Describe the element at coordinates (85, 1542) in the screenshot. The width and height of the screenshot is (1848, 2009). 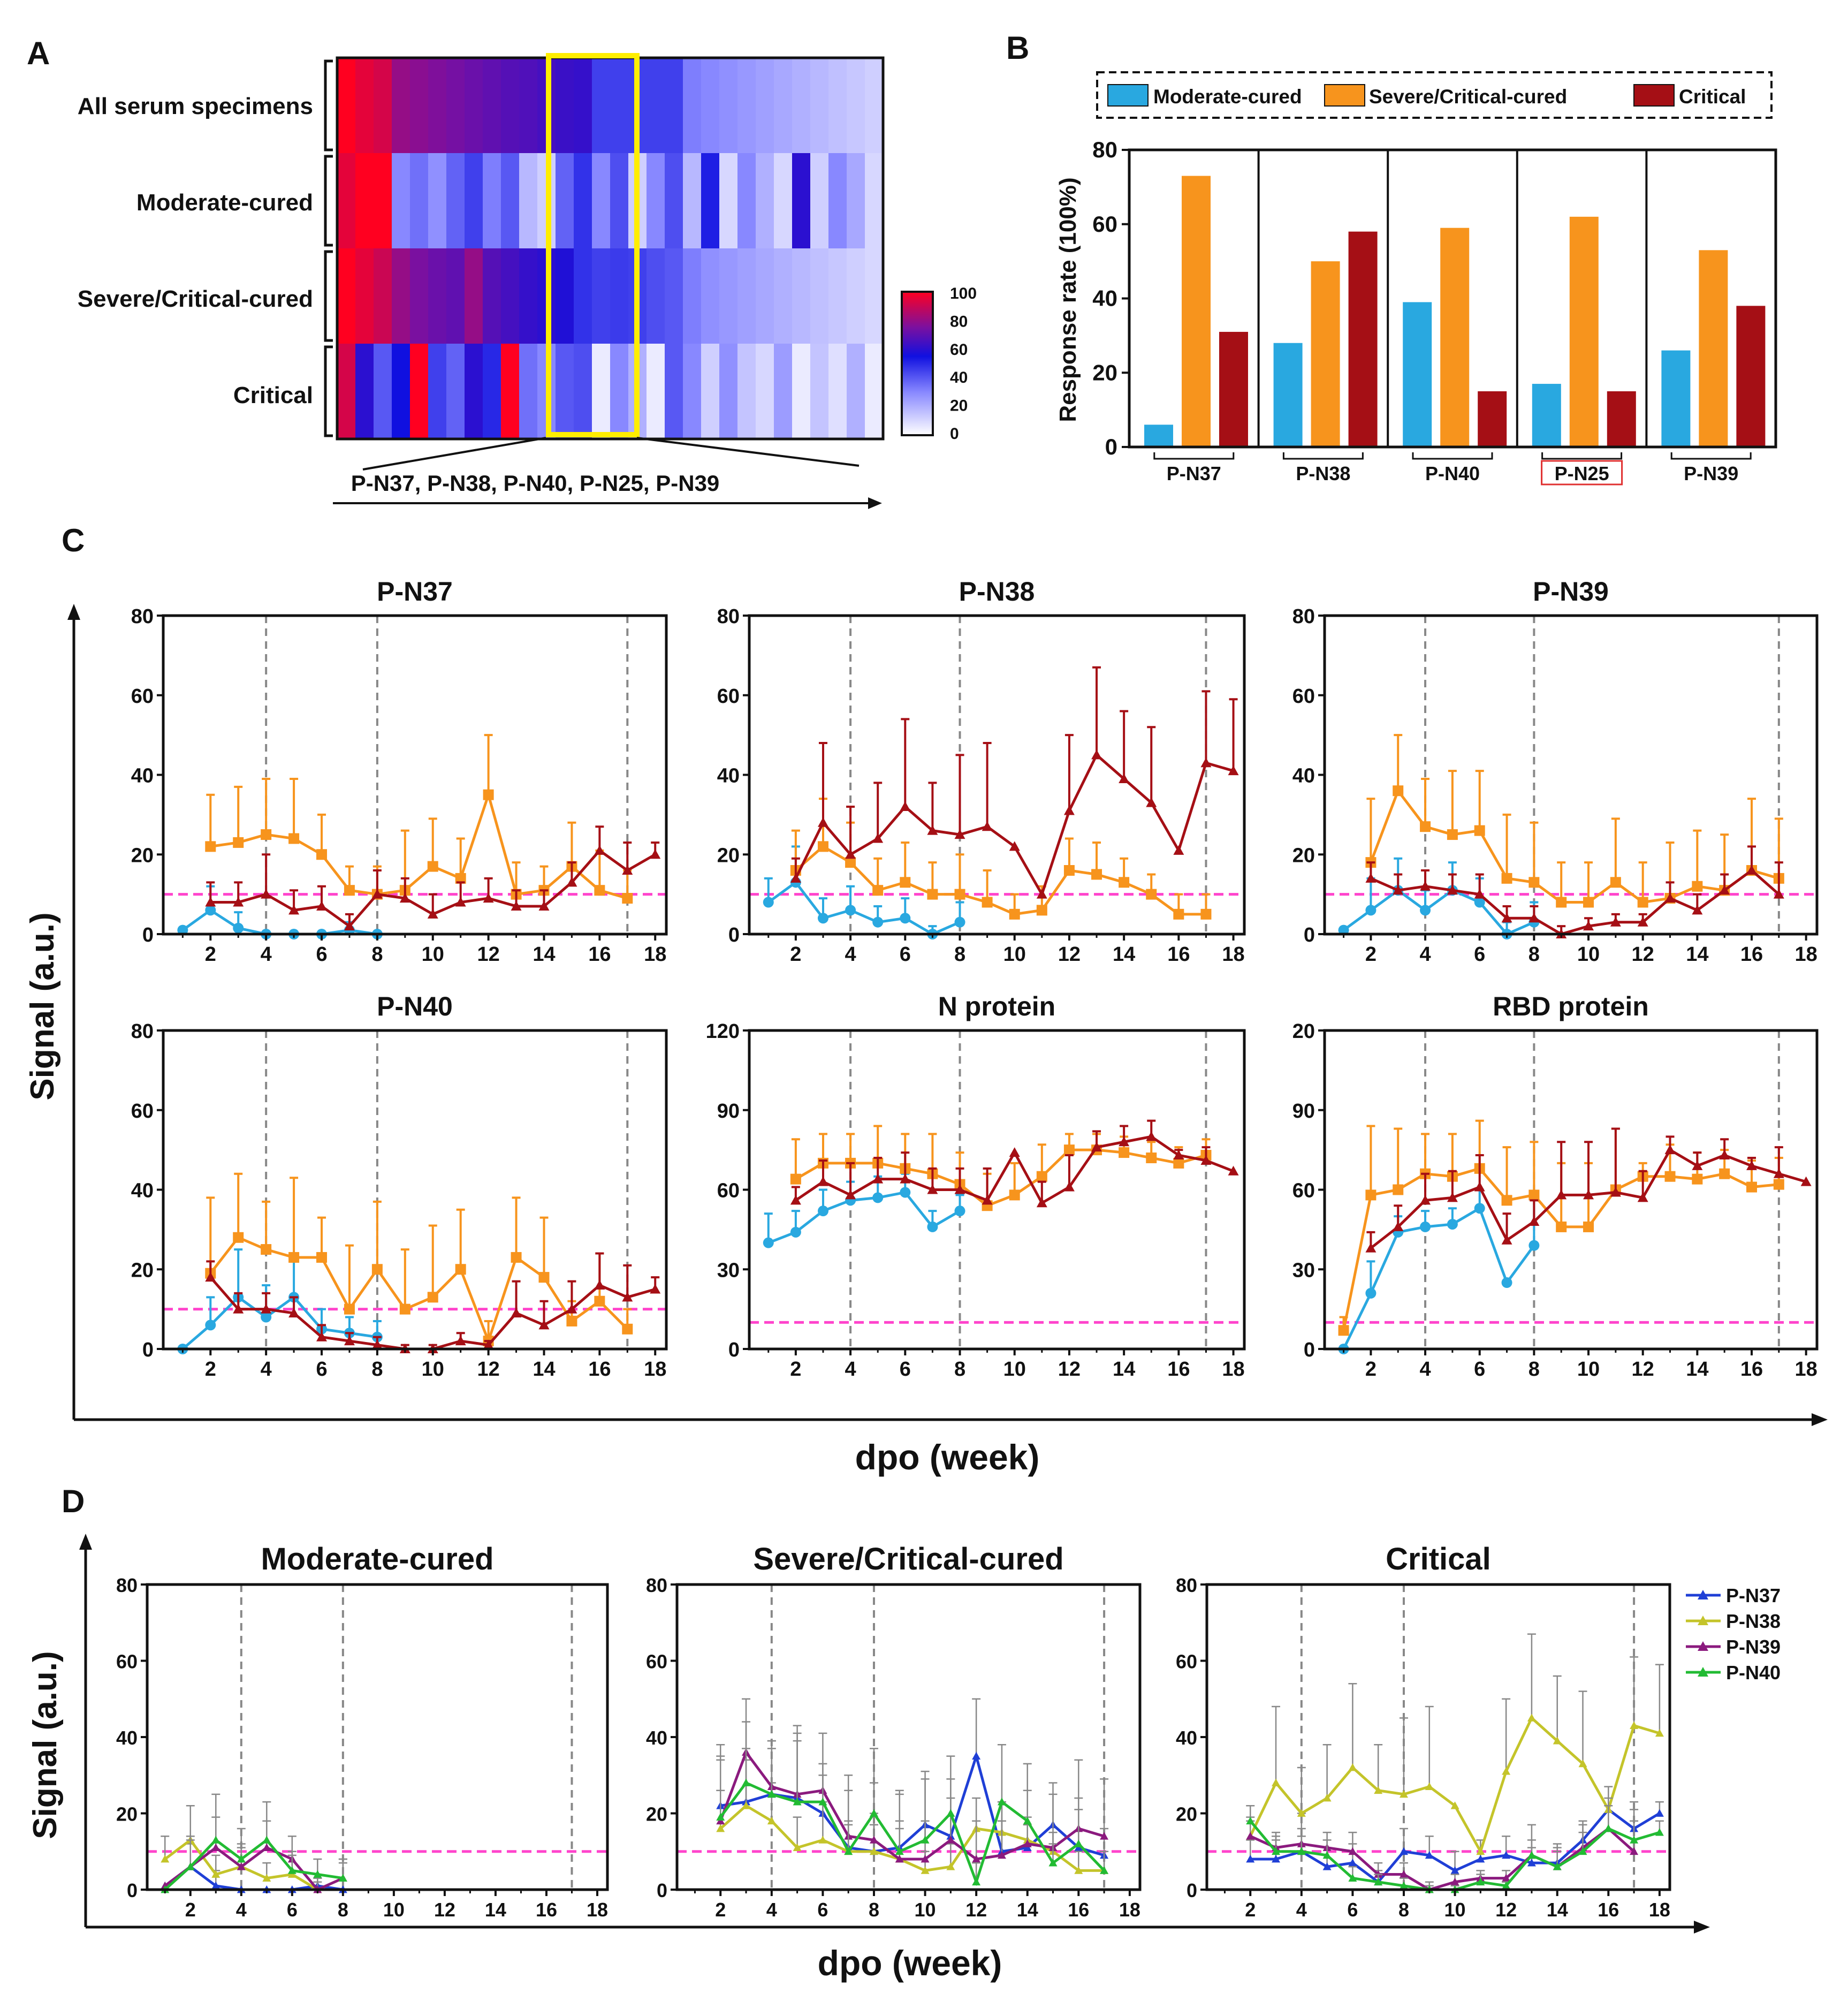
I see `d-y-arrowhead` at that location.